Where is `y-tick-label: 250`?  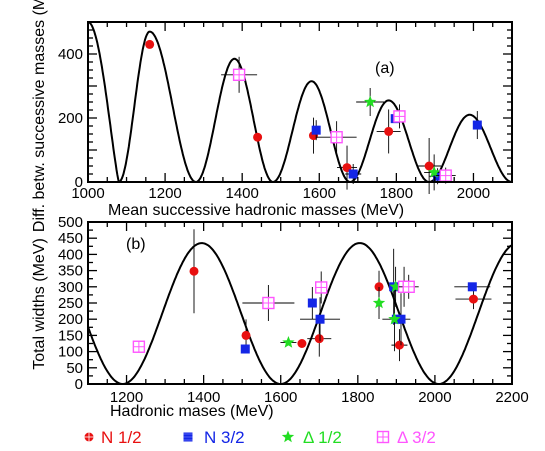
y-tick-label: 250 is located at coordinates (70, 303).